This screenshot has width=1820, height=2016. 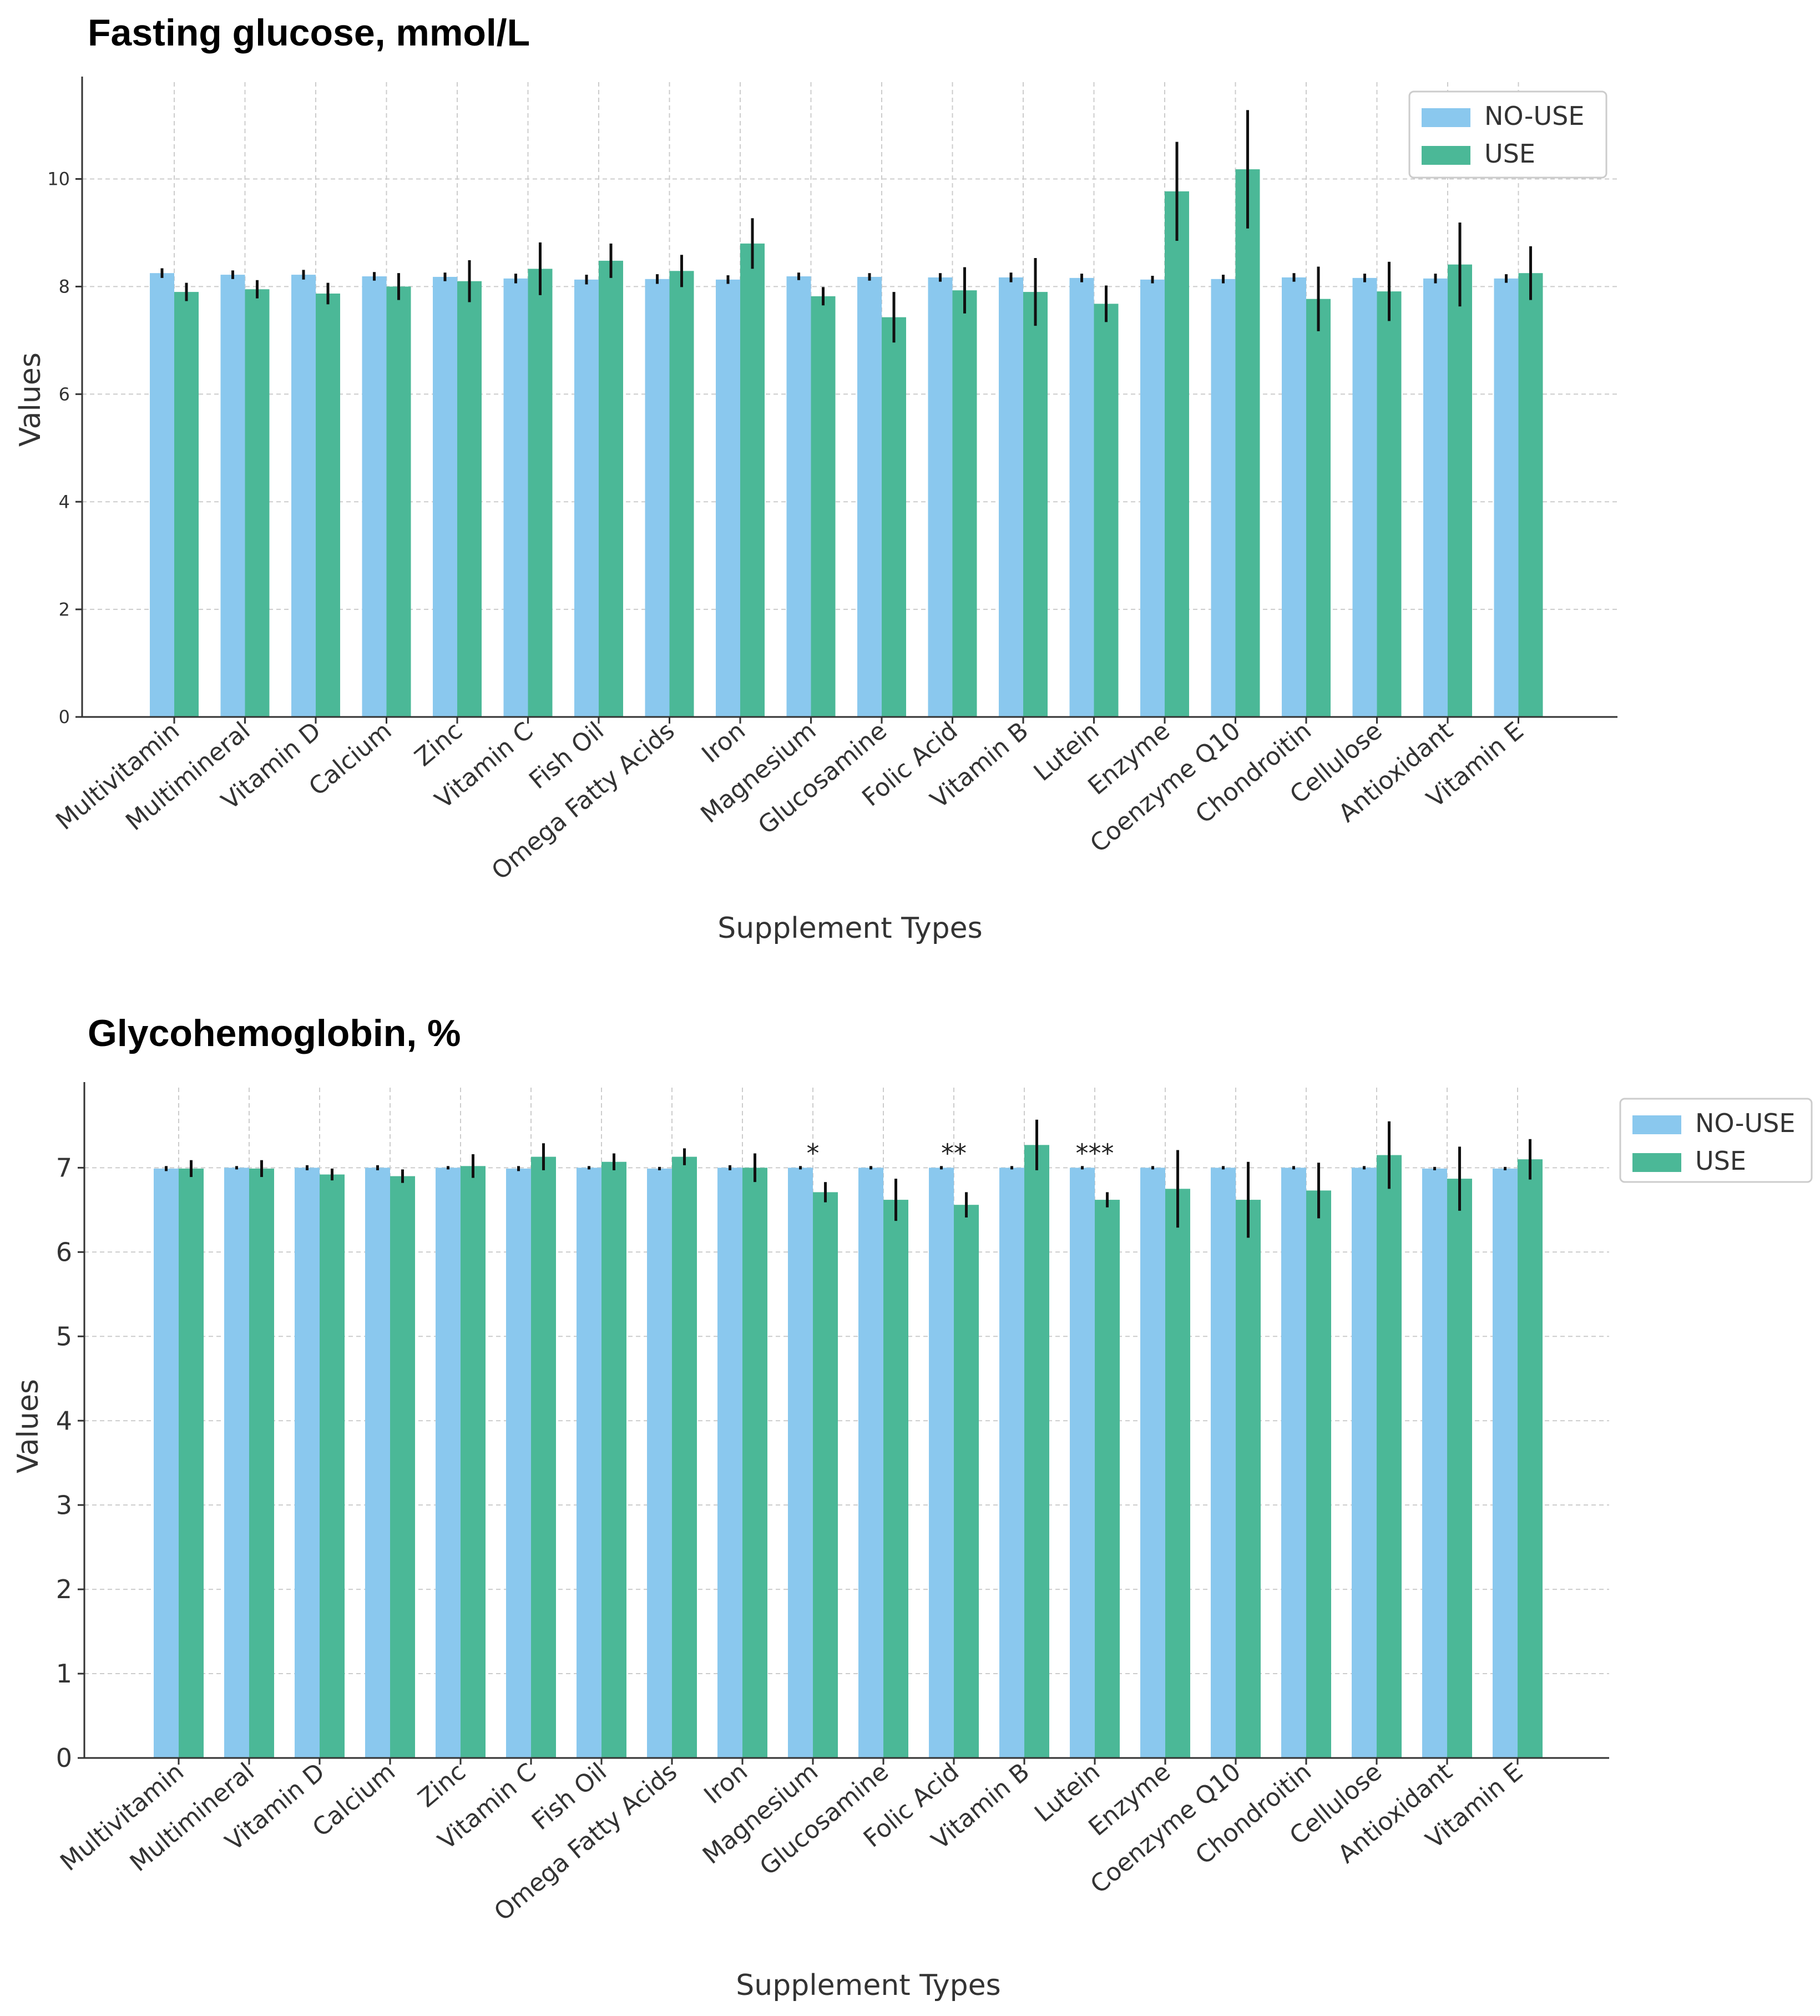 What do you see at coordinates (961, 1153) in the screenshot?
I see `significance-annotations: * ** ***` at bounding box center [961, 1153].